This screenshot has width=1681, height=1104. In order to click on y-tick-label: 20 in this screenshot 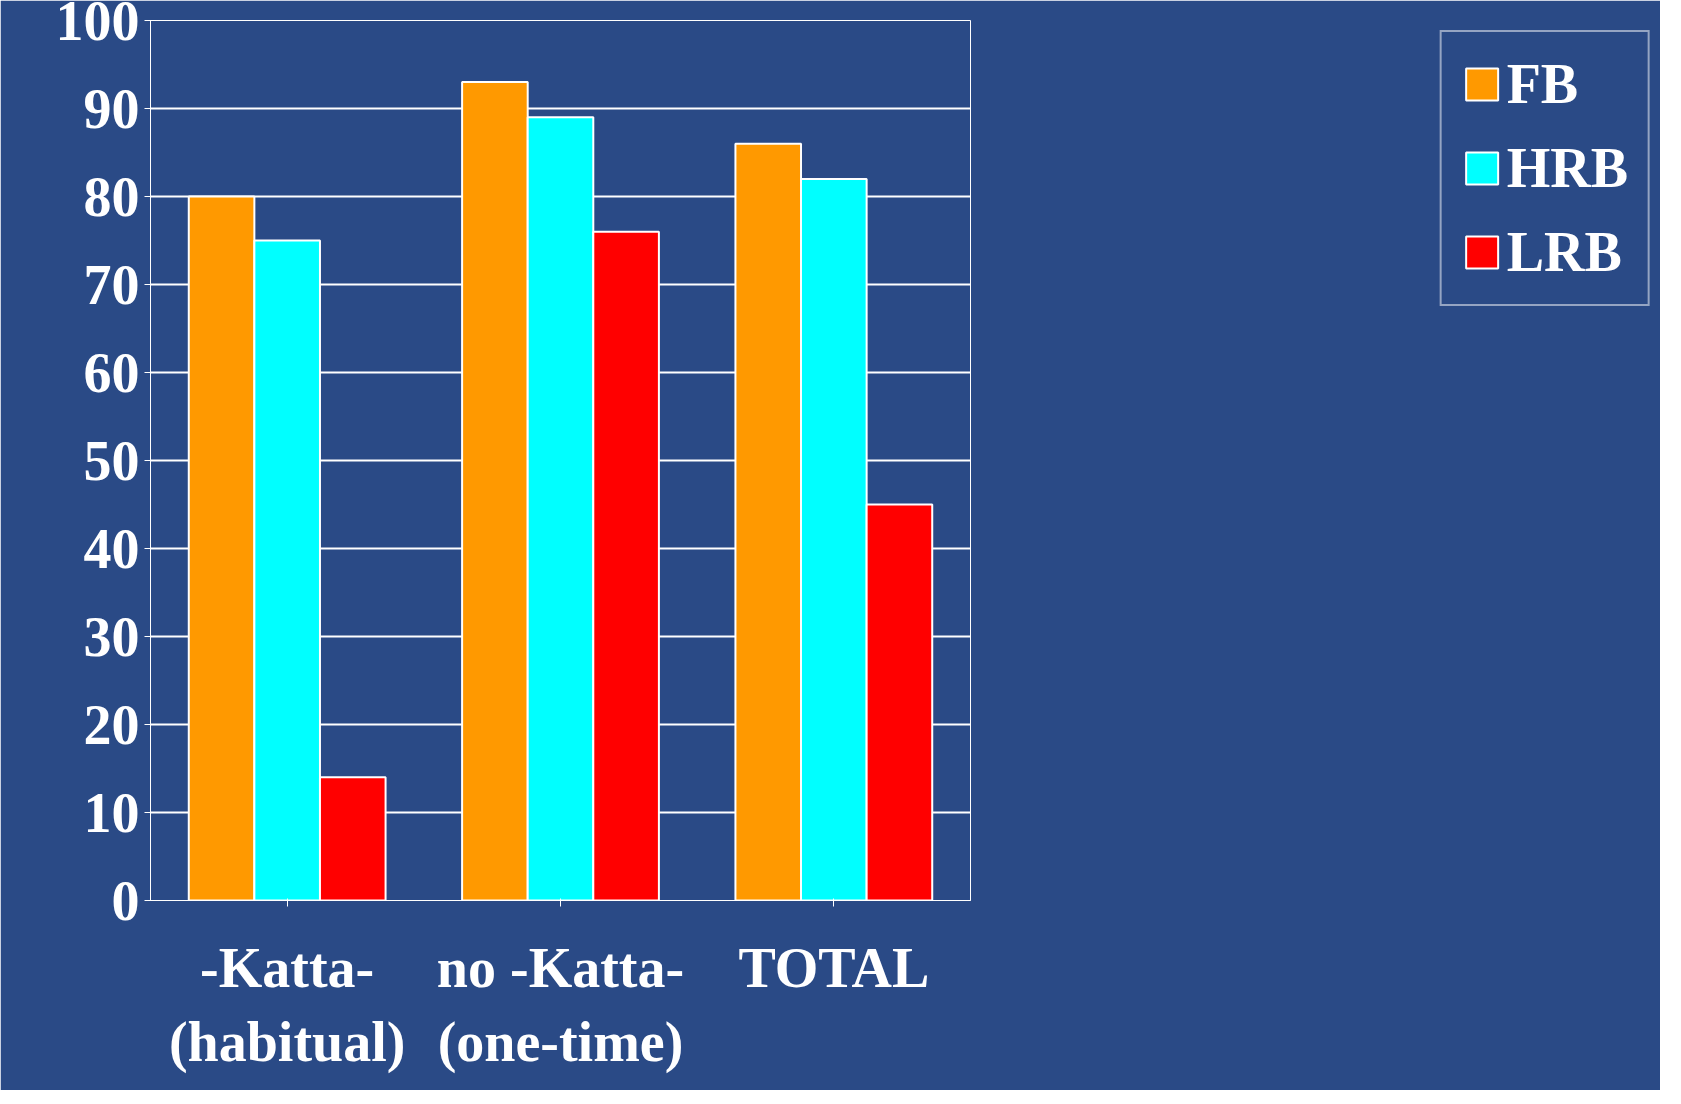, I will do `click(111, 724)`.